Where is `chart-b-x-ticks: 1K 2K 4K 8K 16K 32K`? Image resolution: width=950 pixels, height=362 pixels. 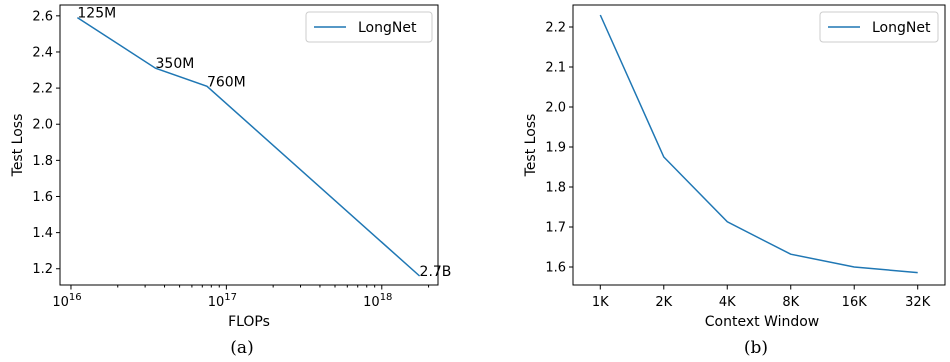 chart-b-x-ticks: 1K 2K 4K 8K 16K 32K is located at coordinates (761, 297).